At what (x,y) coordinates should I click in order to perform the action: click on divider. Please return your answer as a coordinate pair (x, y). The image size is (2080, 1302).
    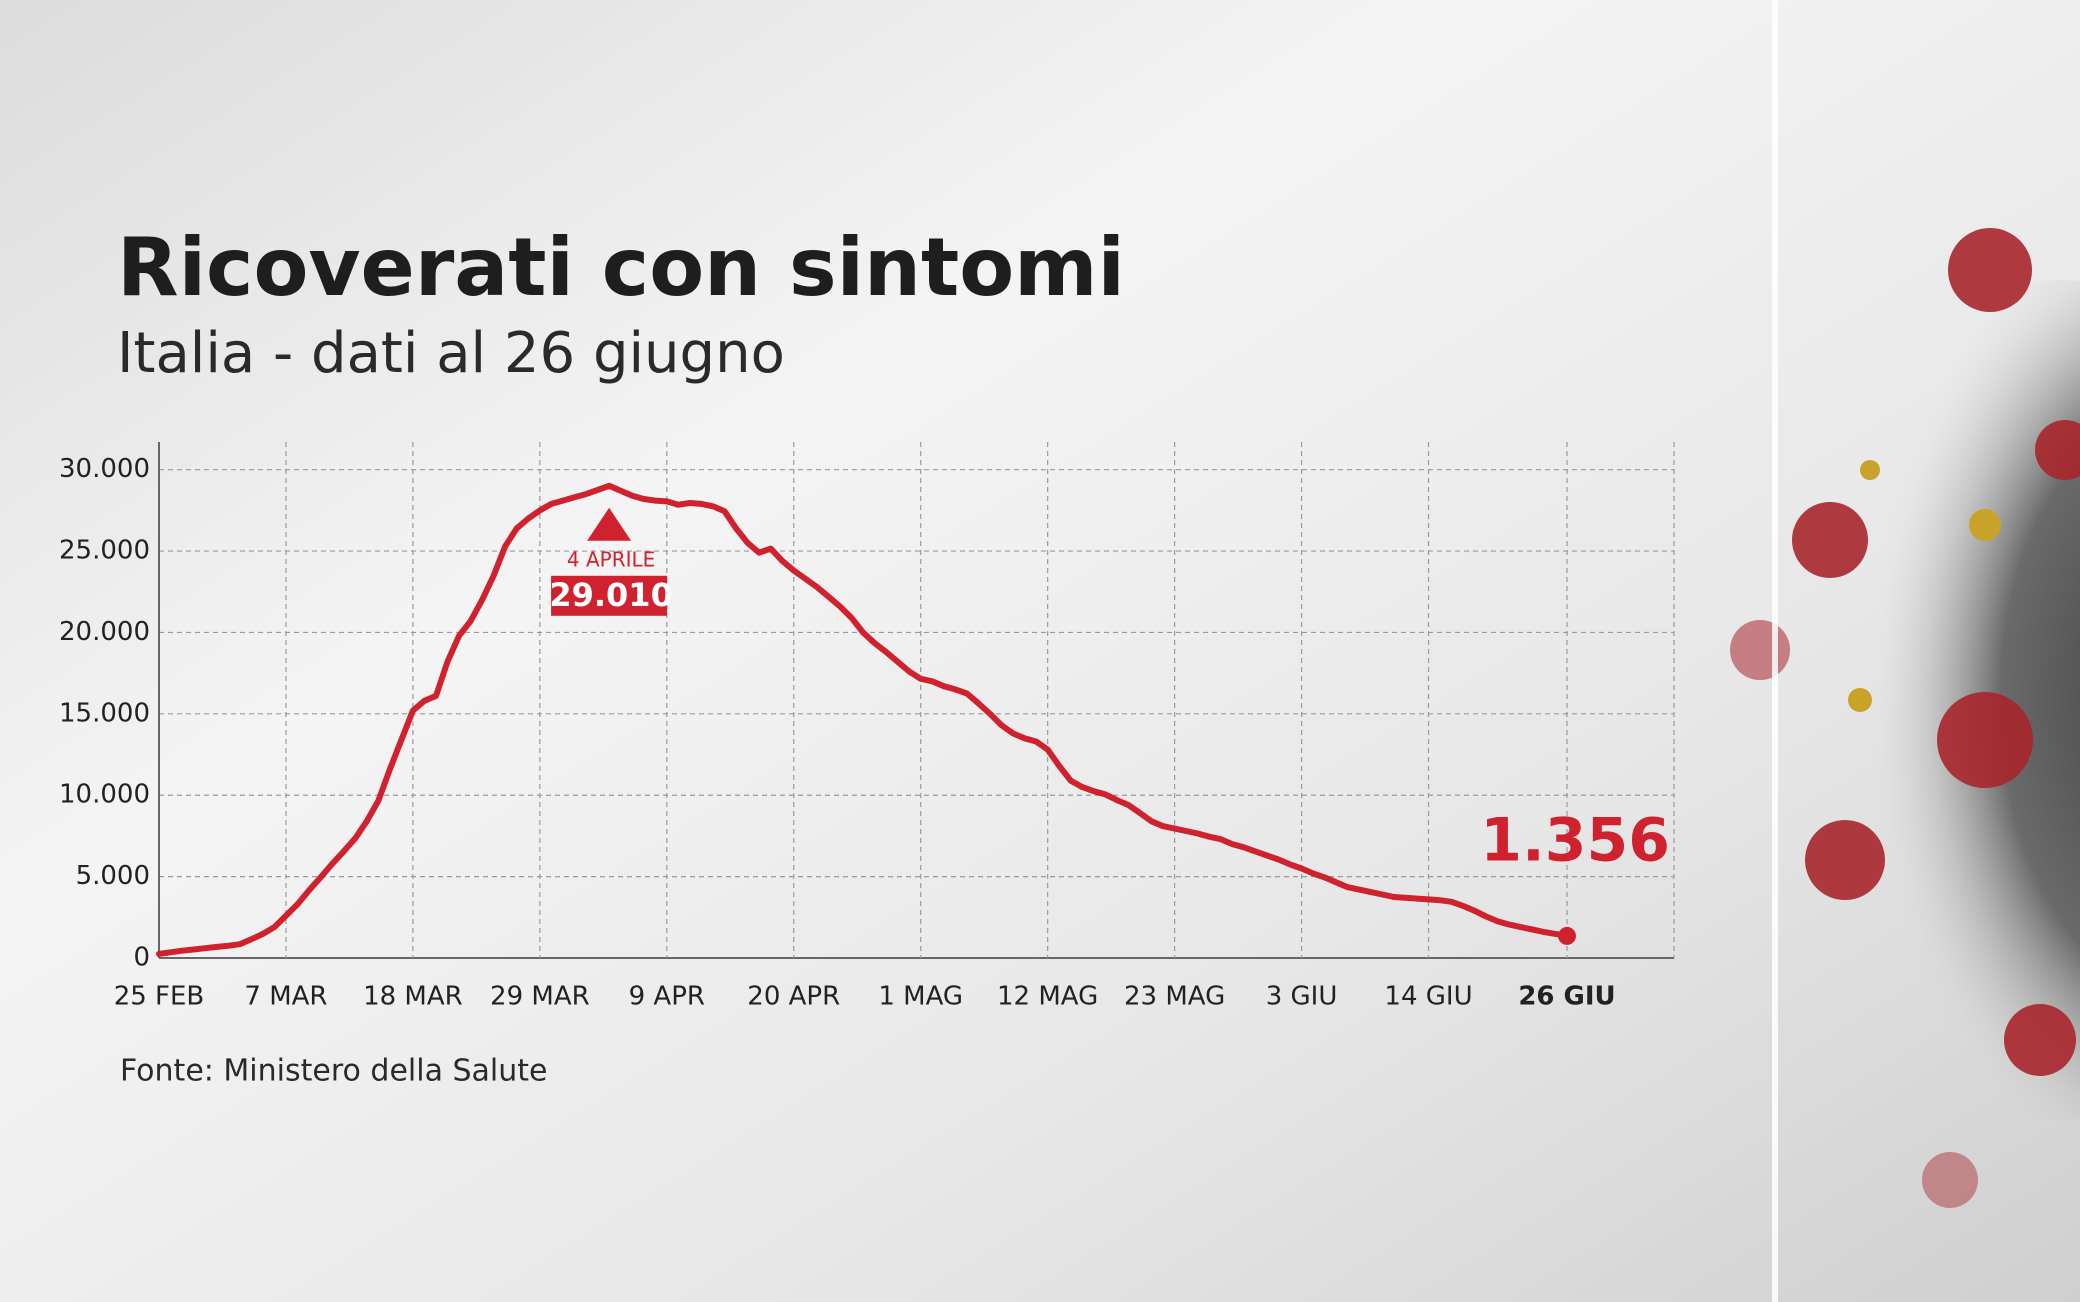
    Looking at the image, I should click on (1775, 651).